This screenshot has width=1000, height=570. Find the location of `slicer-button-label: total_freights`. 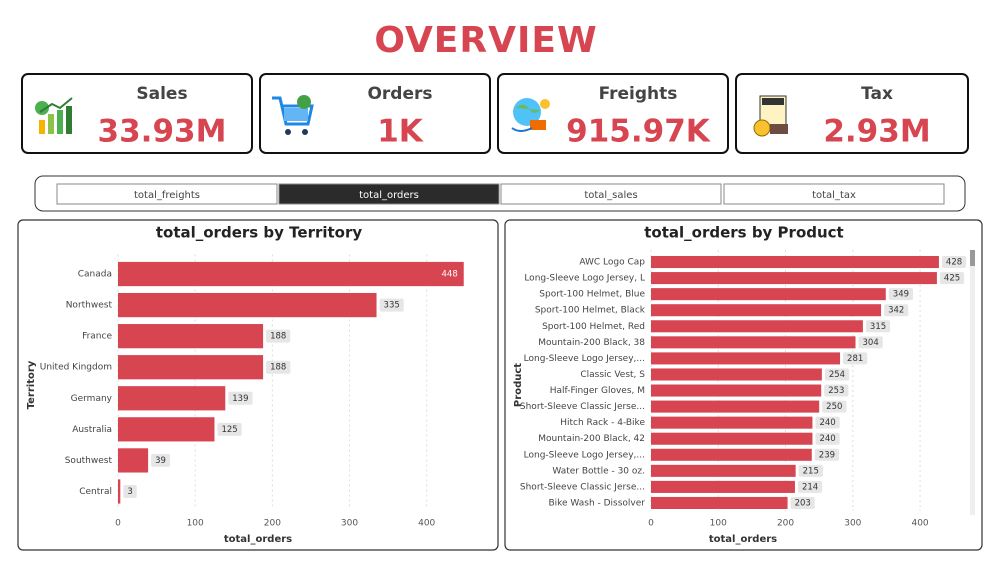

slicer-button-label: total_freights is located at coordinates (167, 195).